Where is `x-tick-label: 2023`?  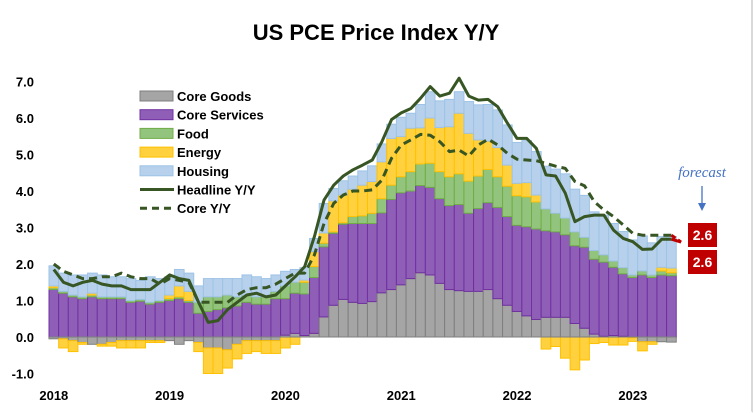
x-tick-label: 2023 is located at coordinates (632, 395).